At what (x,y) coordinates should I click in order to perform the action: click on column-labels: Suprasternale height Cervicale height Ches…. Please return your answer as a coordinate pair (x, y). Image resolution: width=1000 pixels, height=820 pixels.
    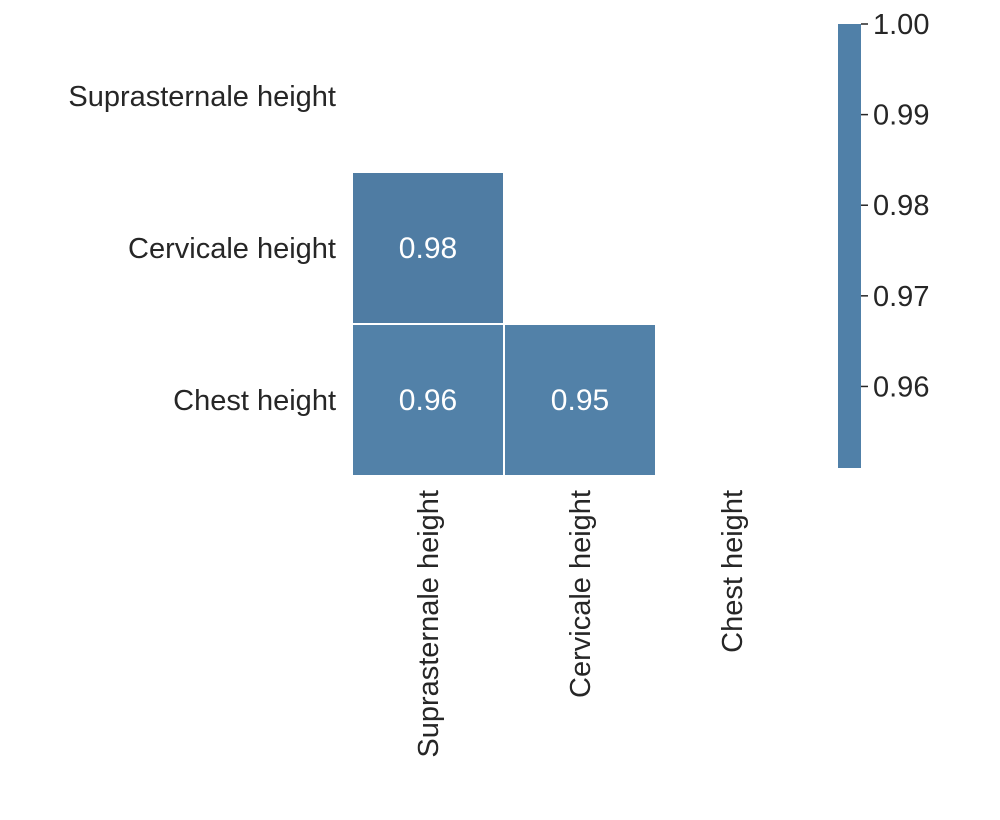
    Looking at the image, I should click on (581, 624).